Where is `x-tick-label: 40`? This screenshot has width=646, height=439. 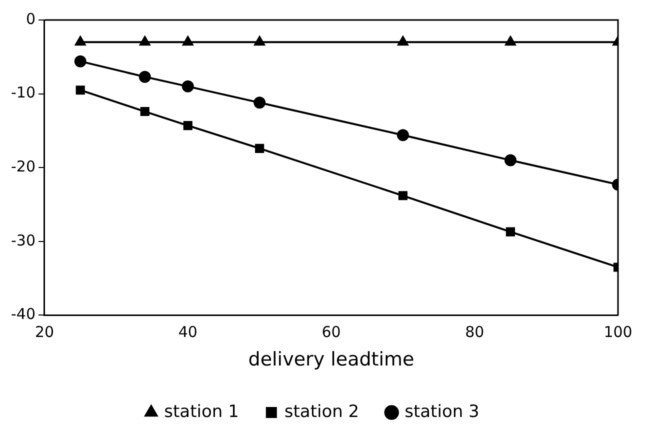 x-tick-label: 40 is located at coordinates (188, 332).